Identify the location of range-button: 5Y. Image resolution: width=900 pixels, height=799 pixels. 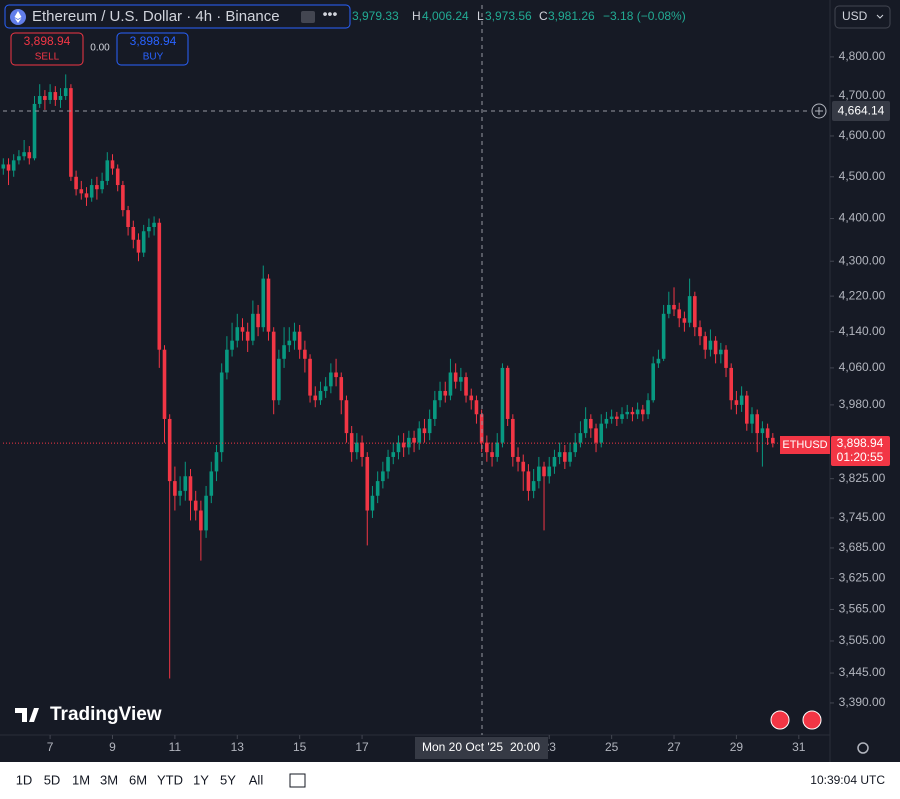
(228, 779).